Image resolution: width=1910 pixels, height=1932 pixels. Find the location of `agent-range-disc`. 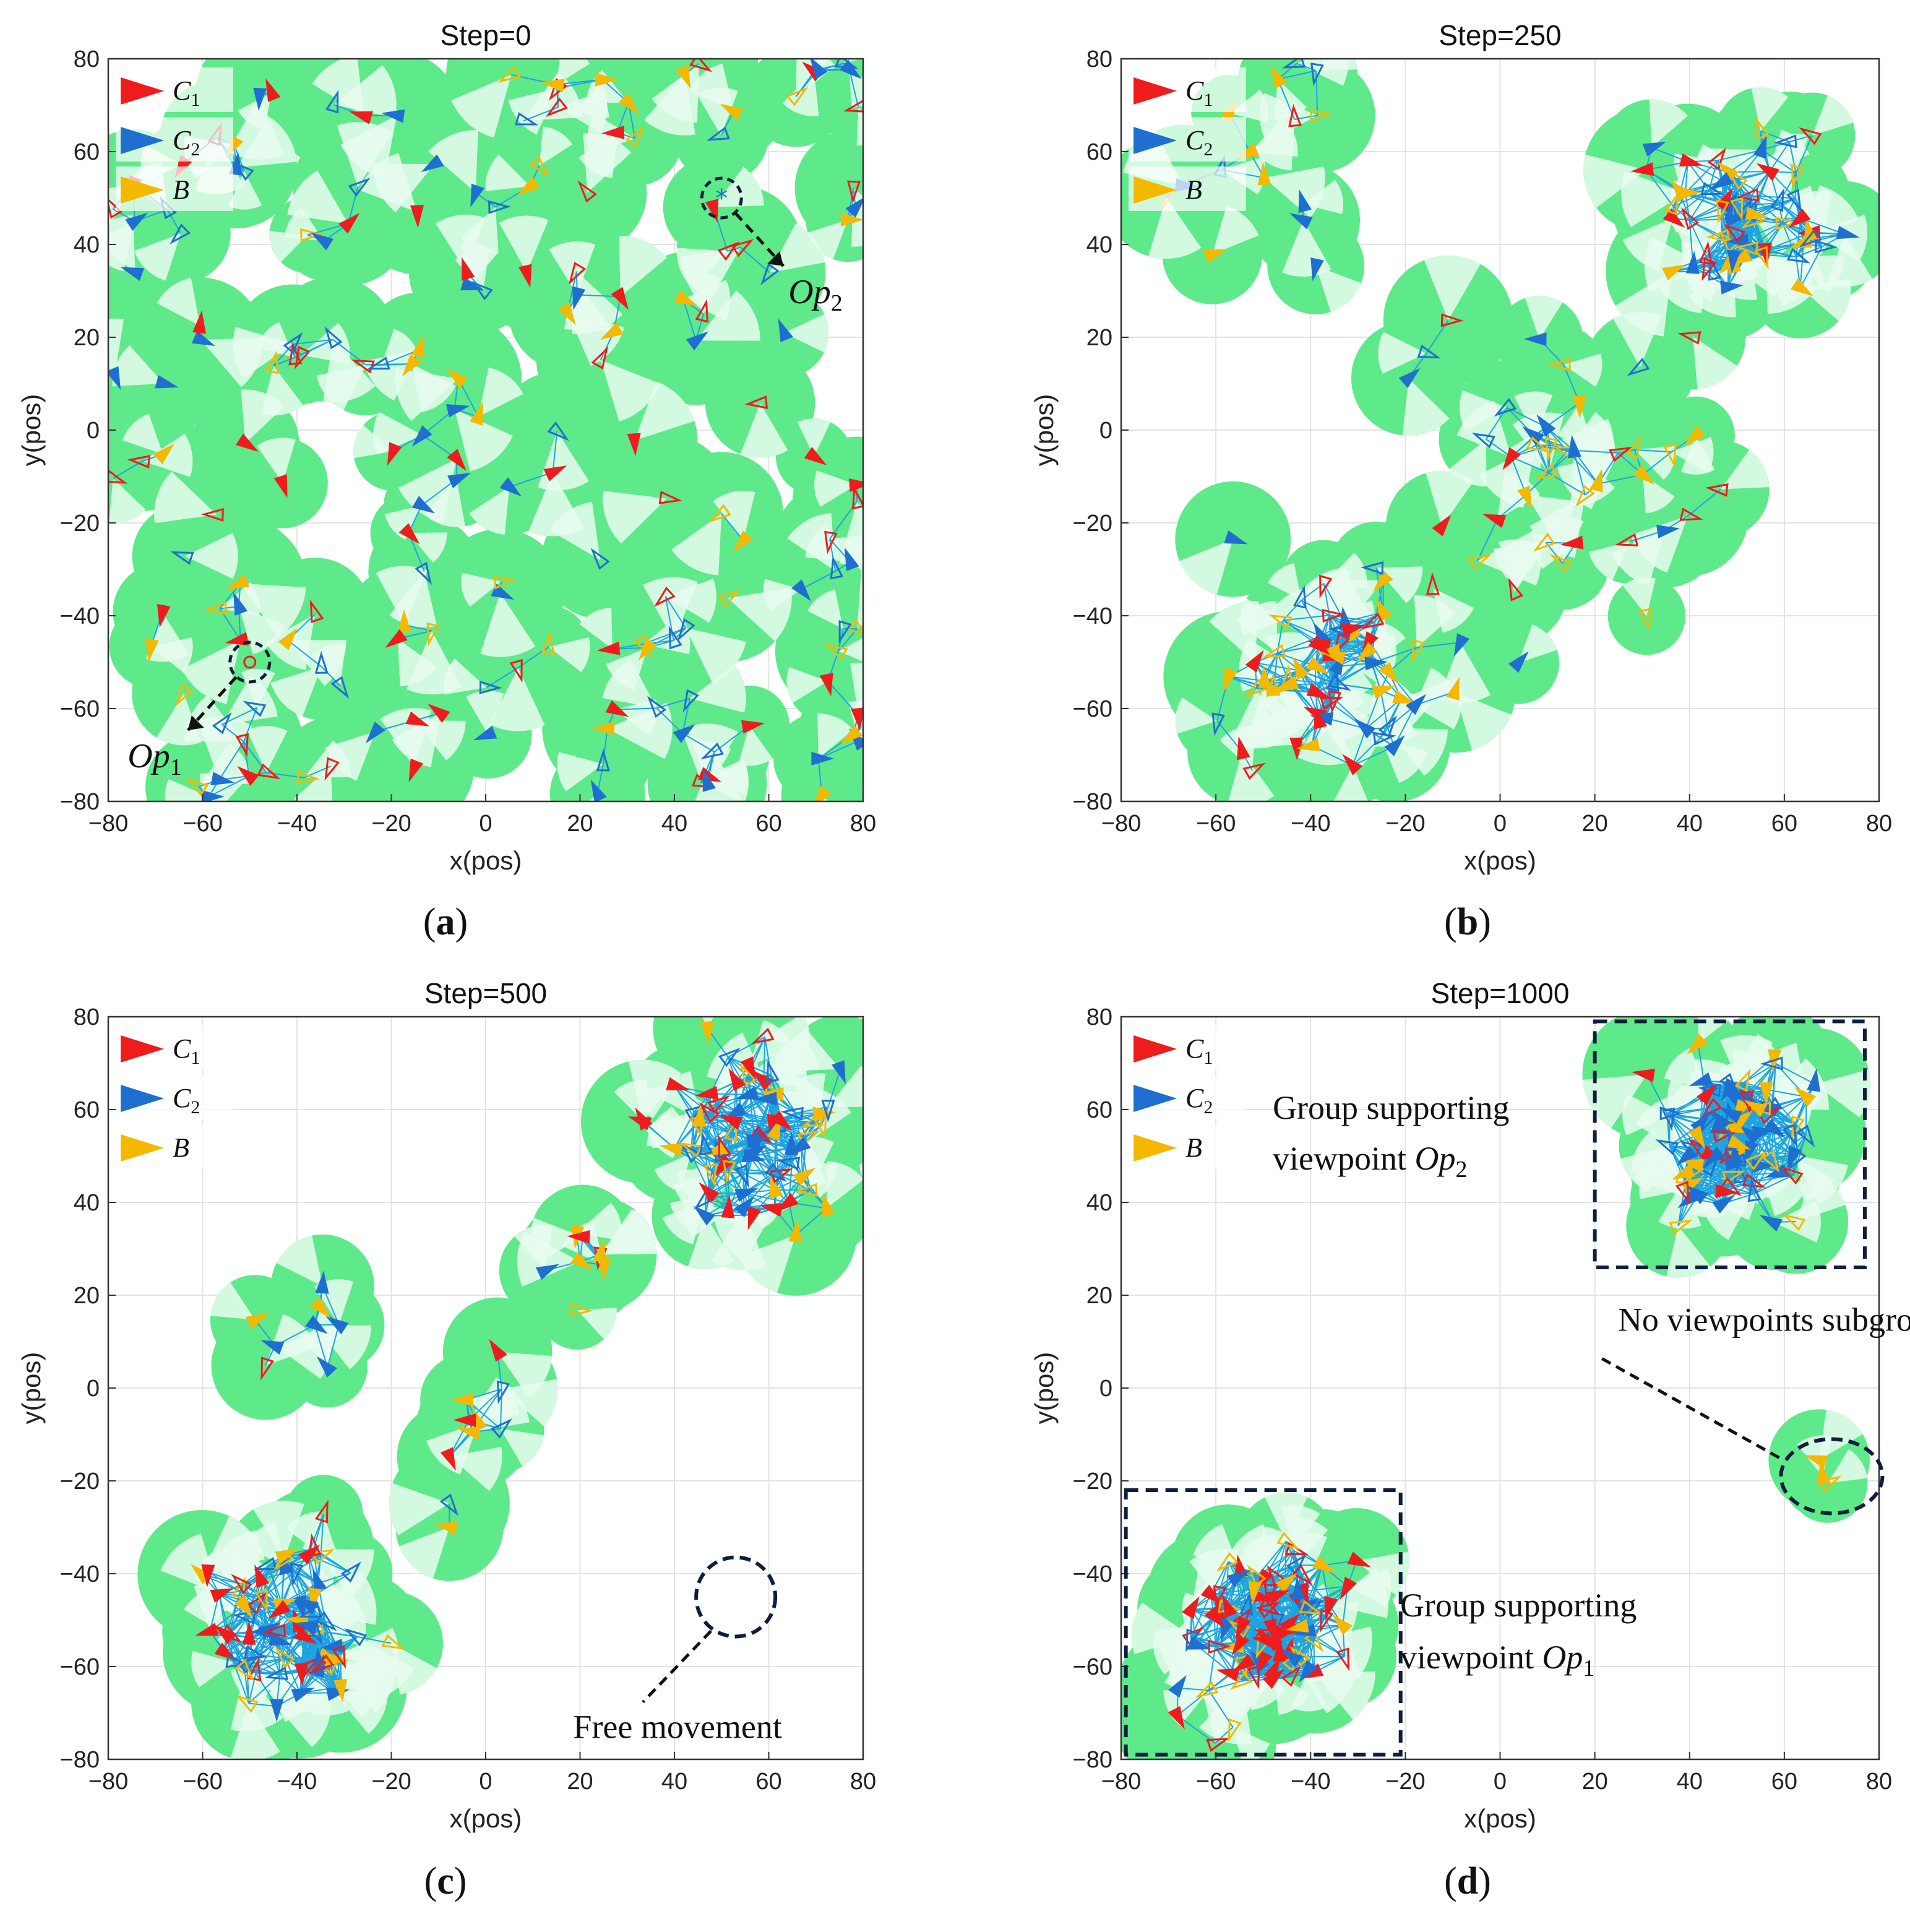

agent-range-disc is located at coordinates (760, 403).